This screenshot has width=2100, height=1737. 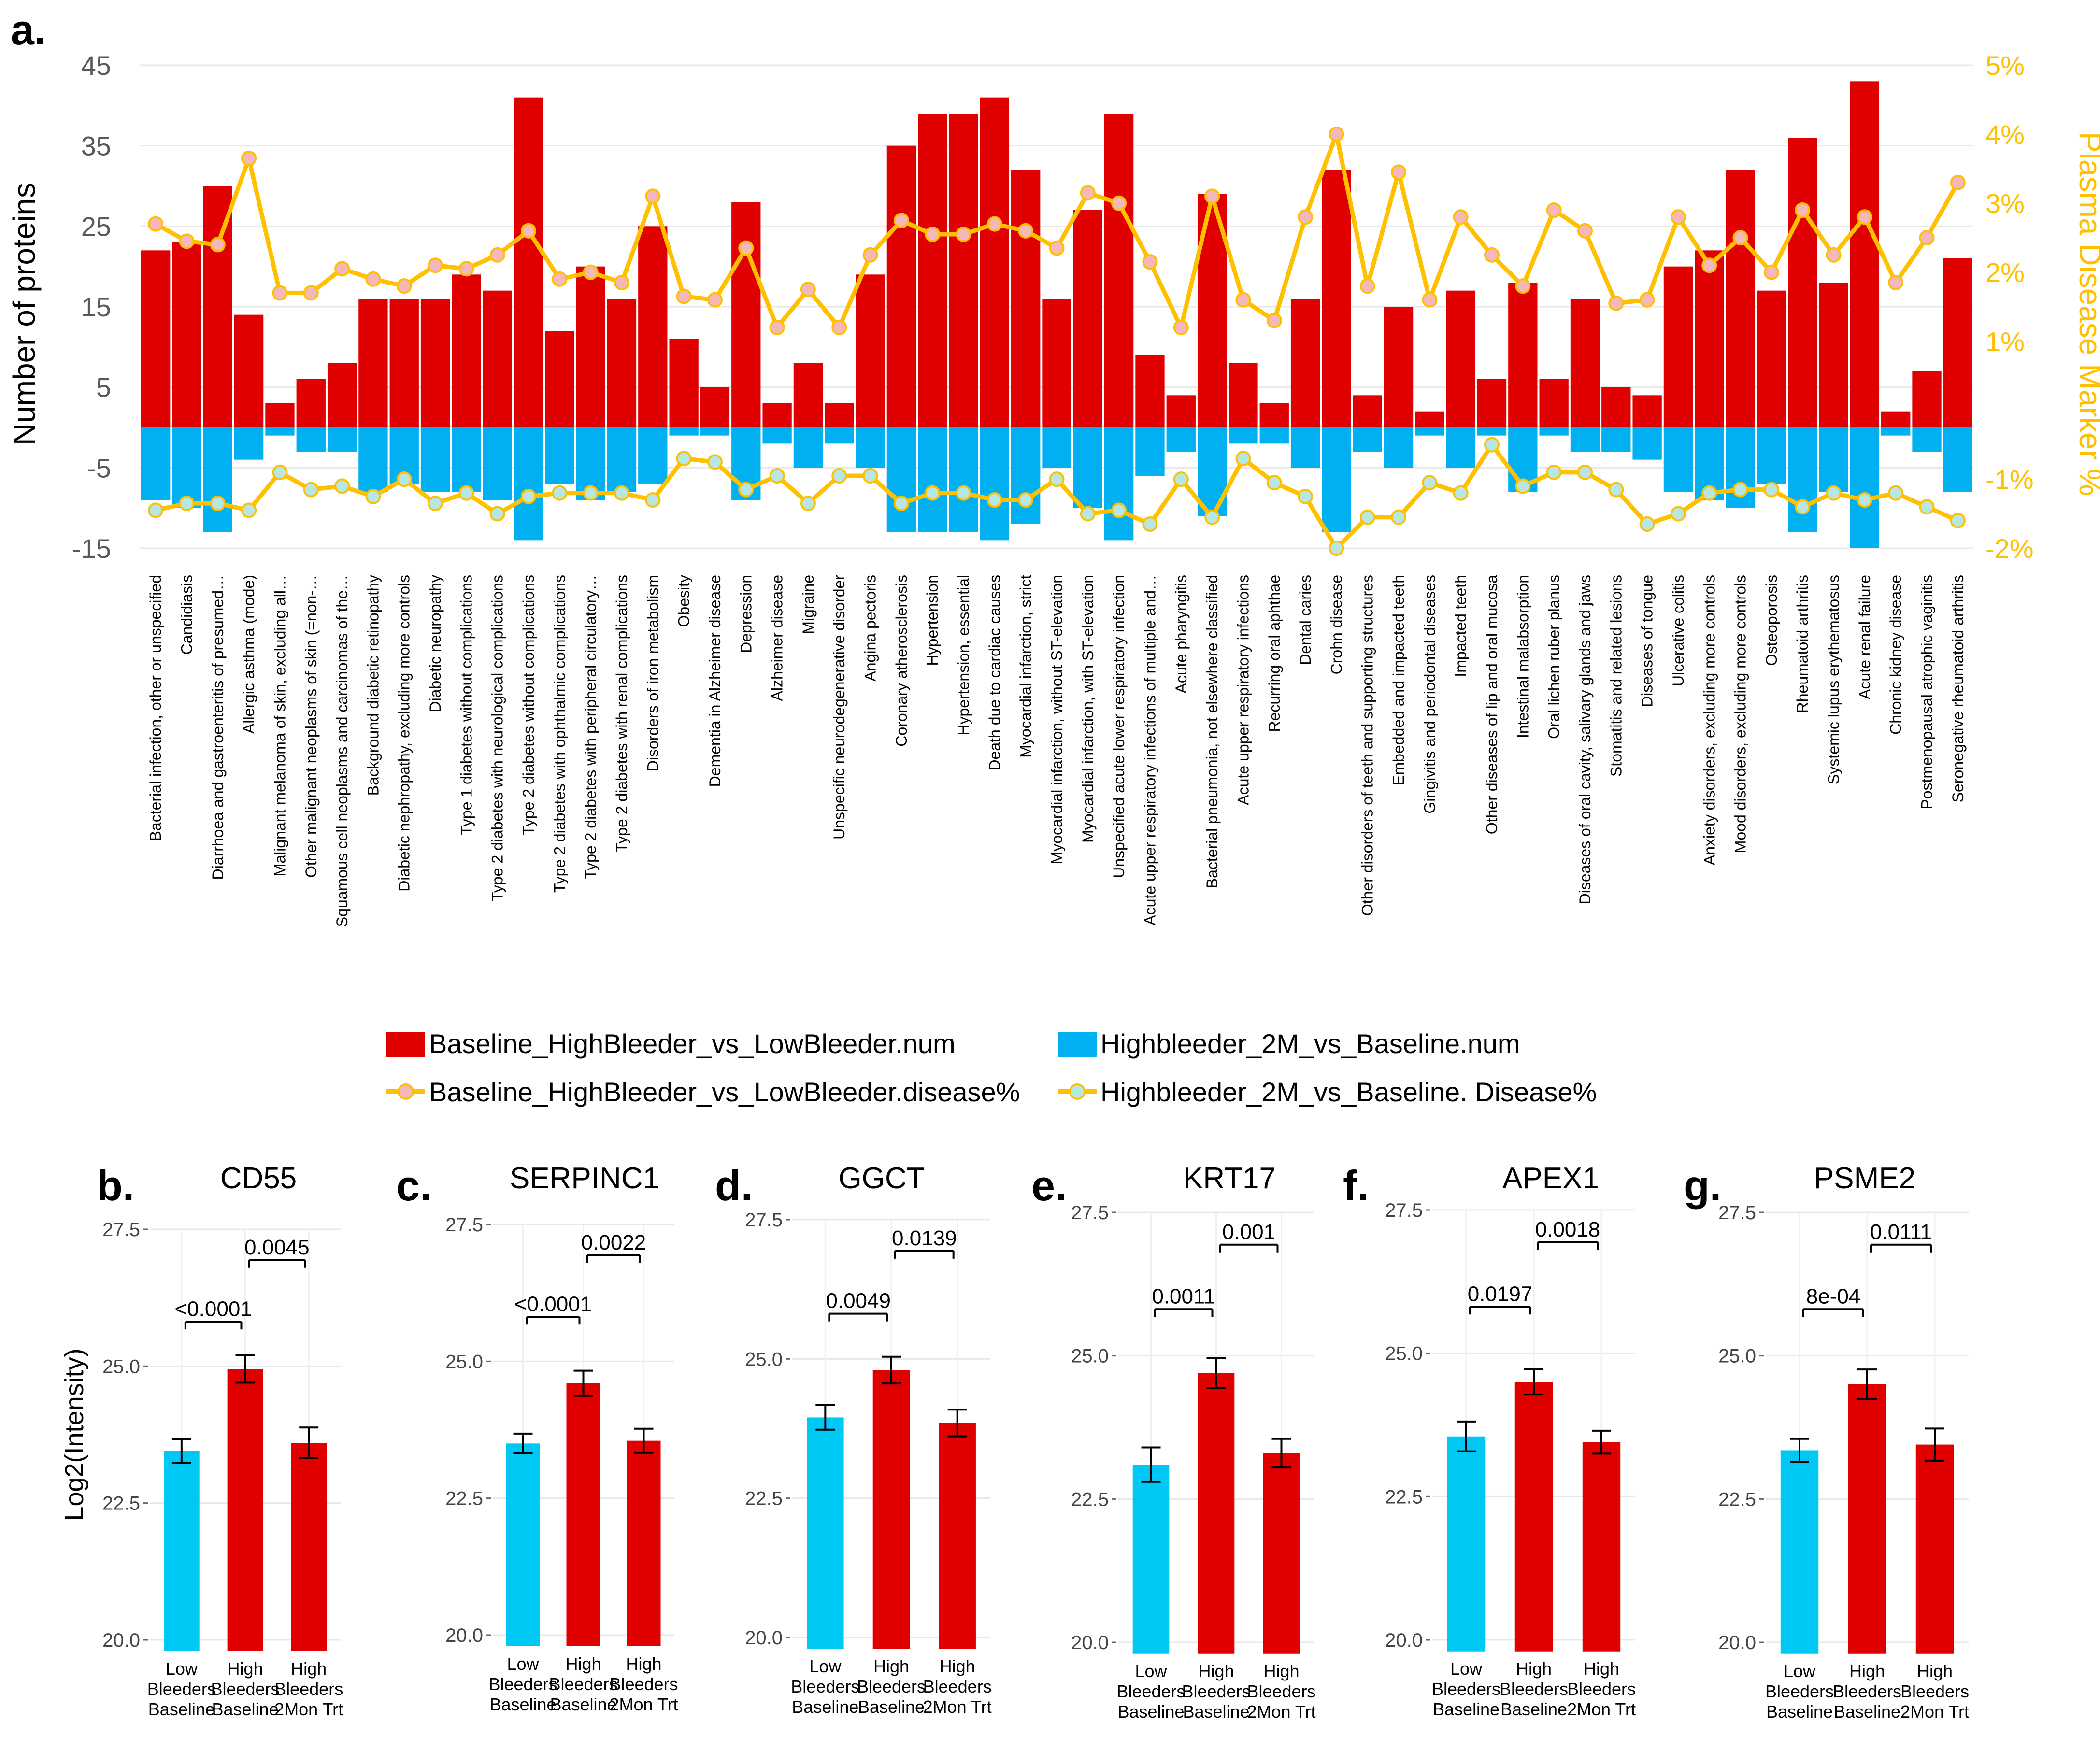 What do you see at coordinates (2005, 204) in the screenshot?
I see `right-tick-label: 3%` at bounding box center [2005, 204].